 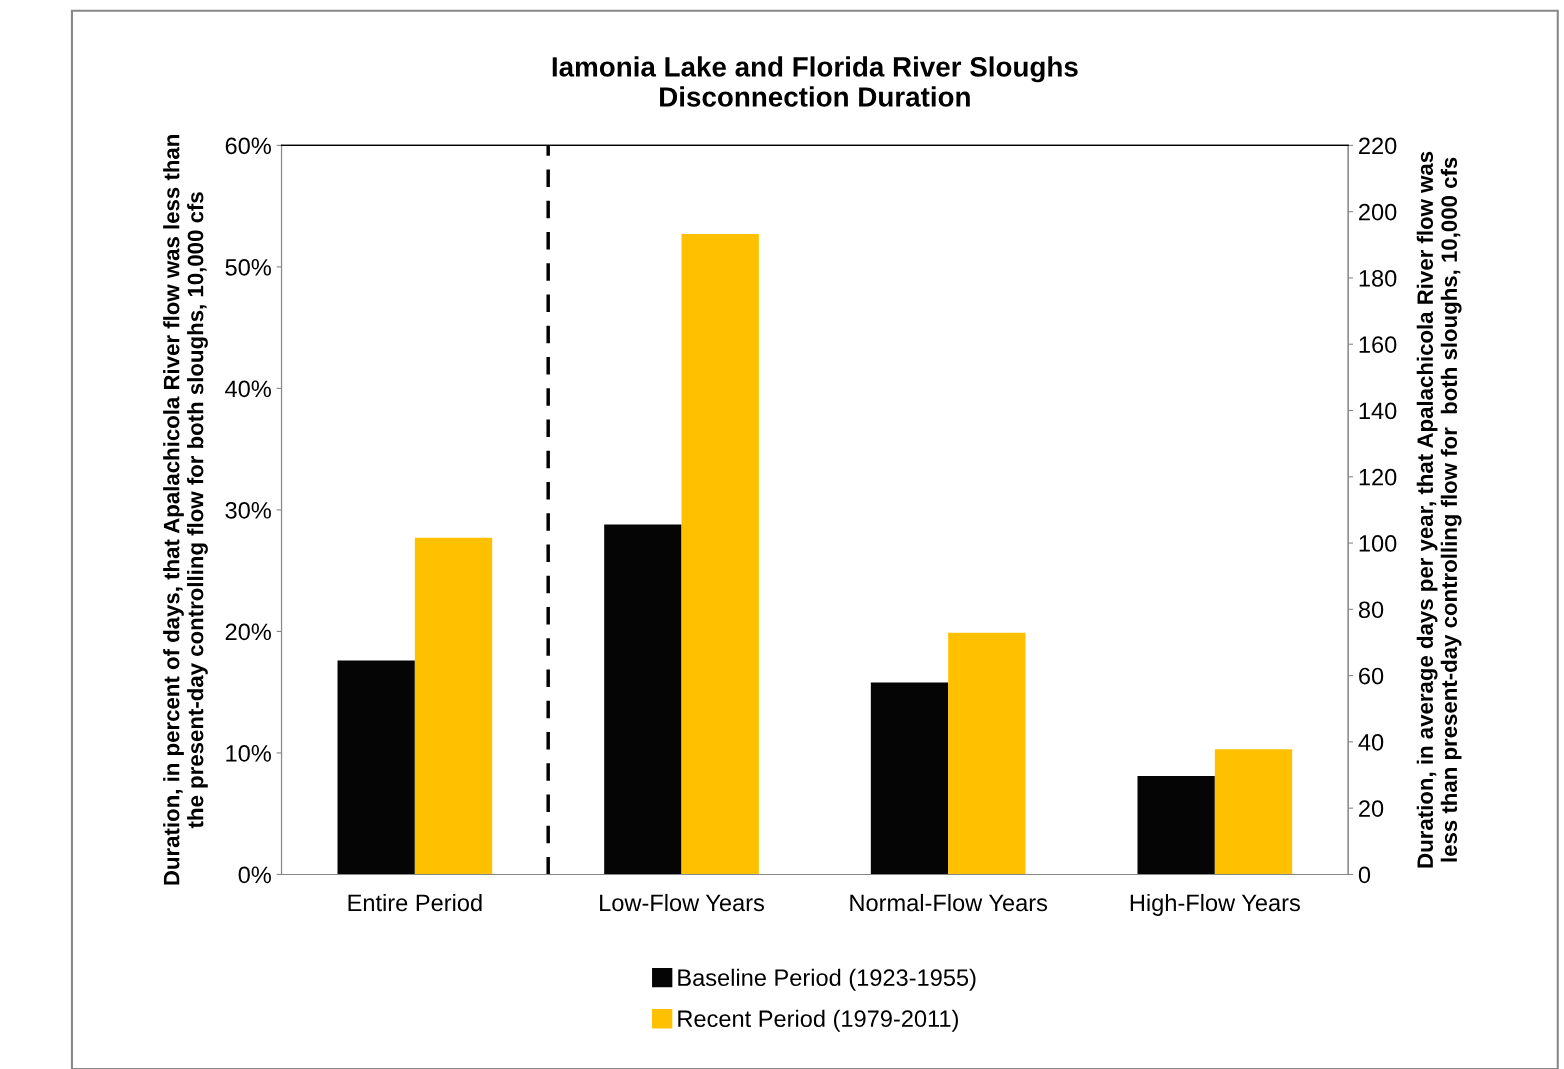 I want to click on y2-tick-label: 0, so click(x=1364, y=875).